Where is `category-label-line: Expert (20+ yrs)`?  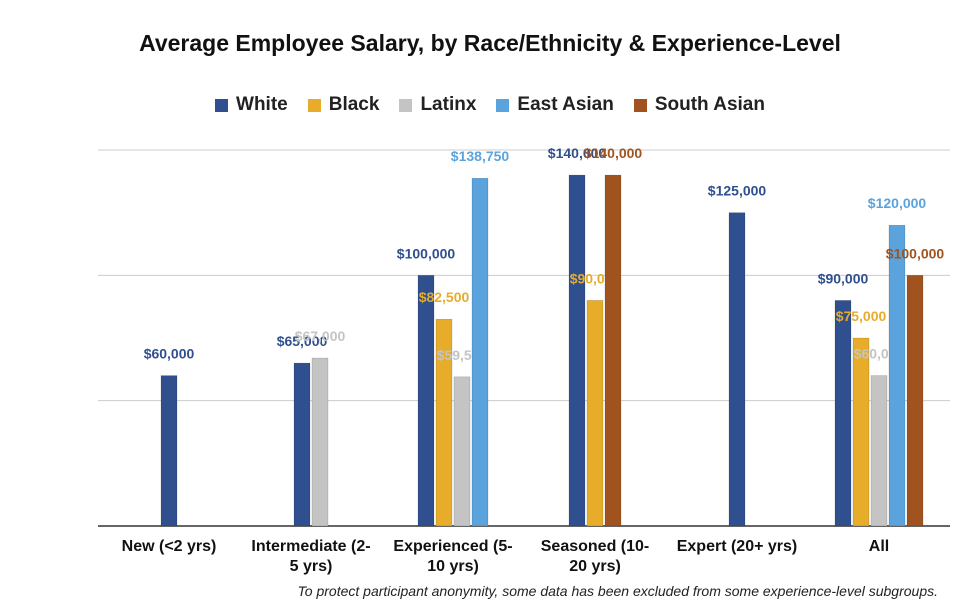
category-label-line: Expert (20+ yrs) is located at coordinates (737, 546).